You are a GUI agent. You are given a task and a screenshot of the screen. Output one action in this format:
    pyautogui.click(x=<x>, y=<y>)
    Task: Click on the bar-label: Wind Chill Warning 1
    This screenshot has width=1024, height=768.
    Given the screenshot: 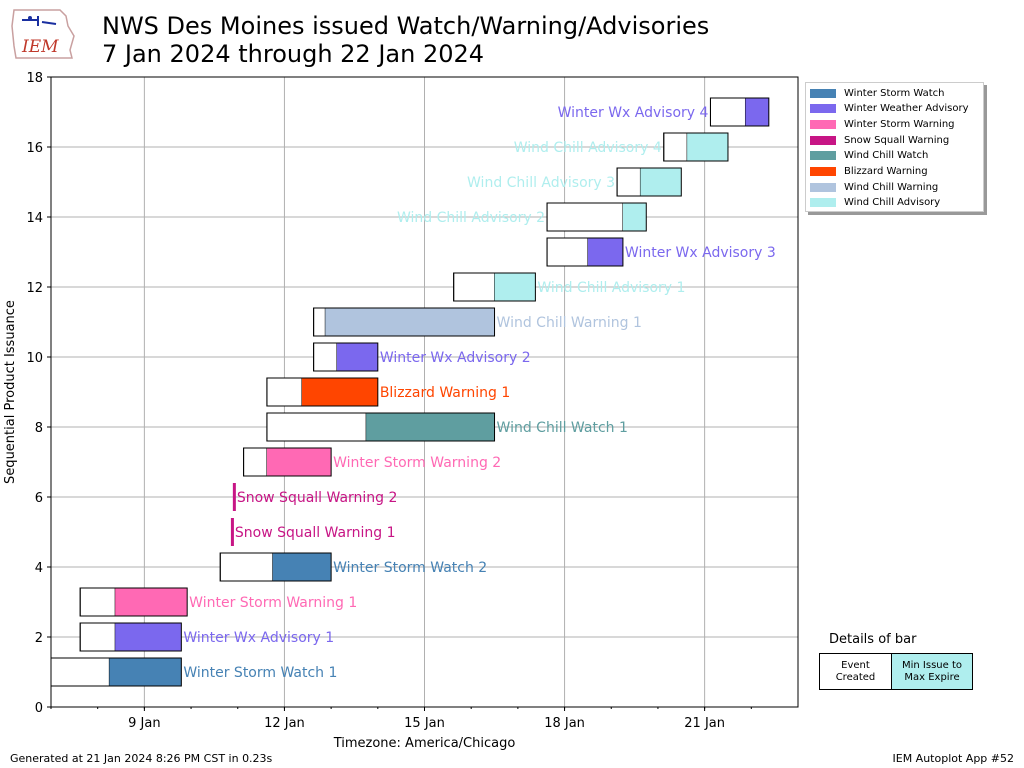 What is the action you would take?
    pyautogui.click(x=569, y=323)
    